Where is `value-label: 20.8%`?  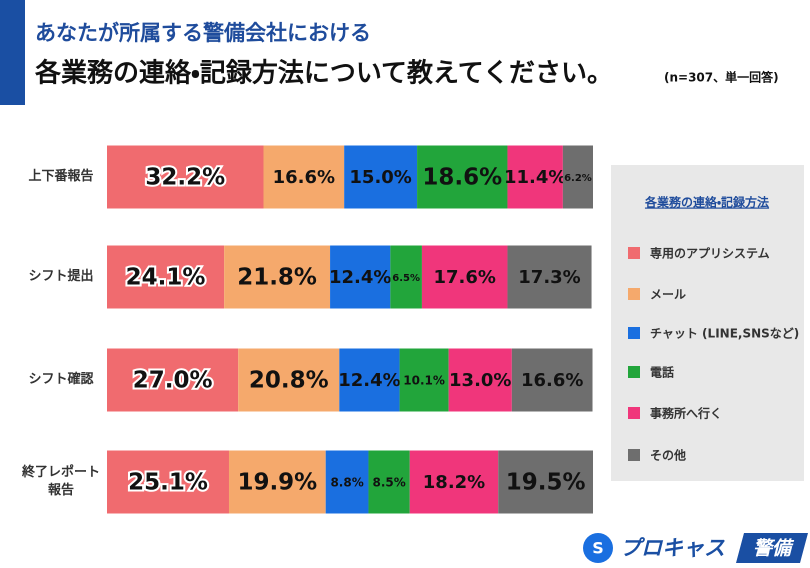
value-label: 20.8% is located at coordinates (289, 381).